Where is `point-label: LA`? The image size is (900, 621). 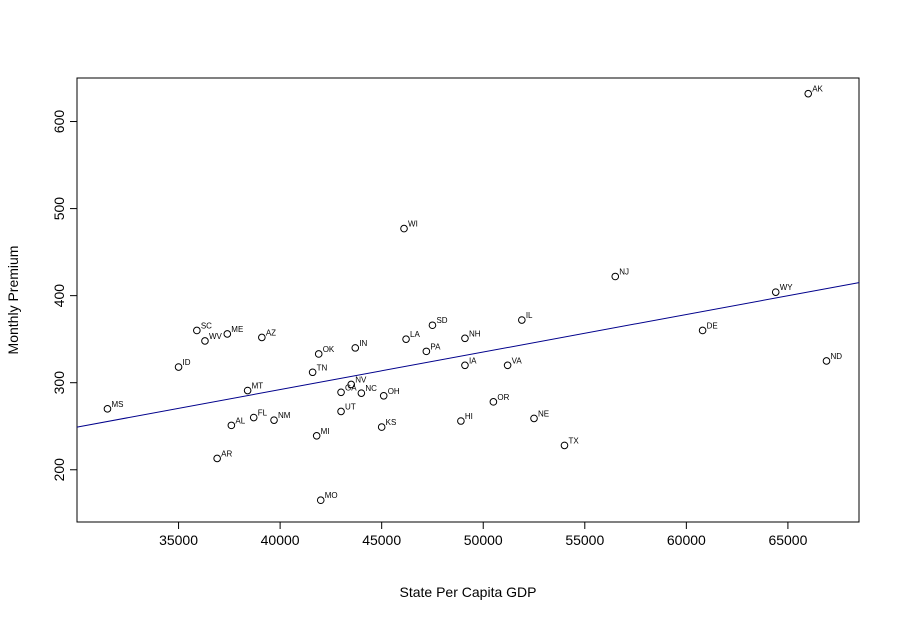 point-label: LA is located at coordinates (415, 334).